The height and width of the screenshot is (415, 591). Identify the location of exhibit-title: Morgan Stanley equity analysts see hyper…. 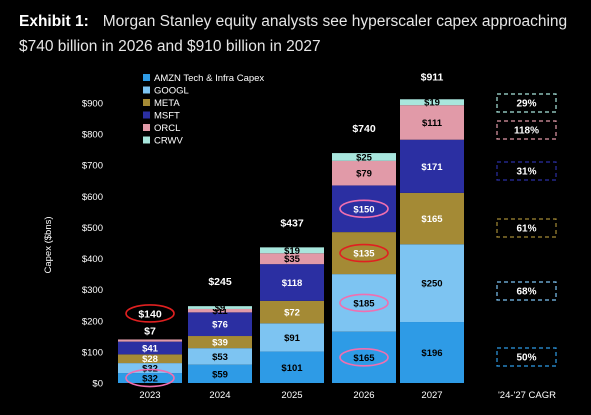
(293, 34).